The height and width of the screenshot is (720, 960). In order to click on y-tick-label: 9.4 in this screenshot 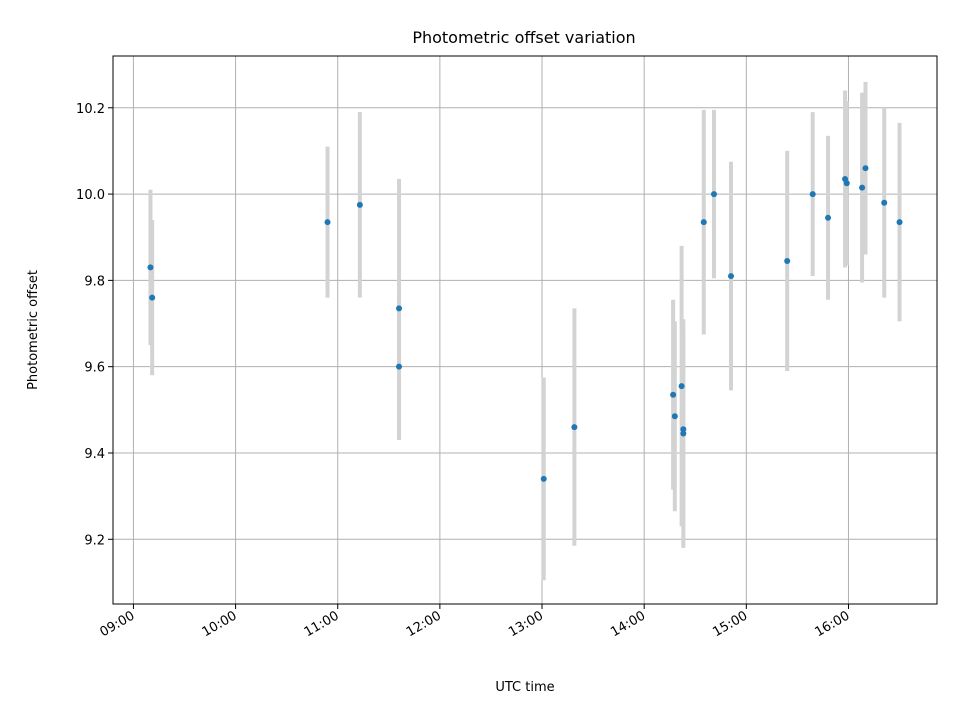, I will do `click(94, 454)`.